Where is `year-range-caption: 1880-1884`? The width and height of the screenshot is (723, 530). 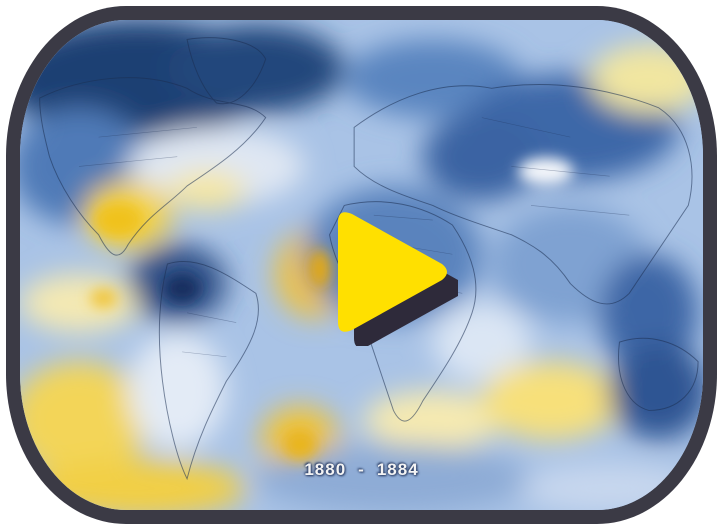 year-range-caption: 1880-1884 is located at coordinates (361, 470).